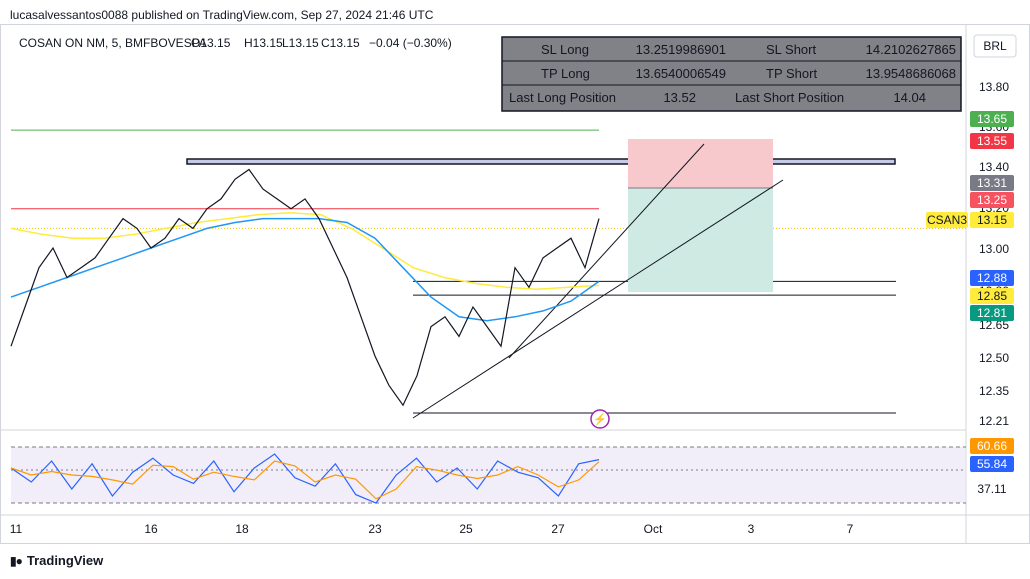 This screenshot has width=1030, height=579. What do you see at coordinates (791, 49) in the screenshot?
I see `info-table-cell: SL Short` at bounding box center [791, 49].